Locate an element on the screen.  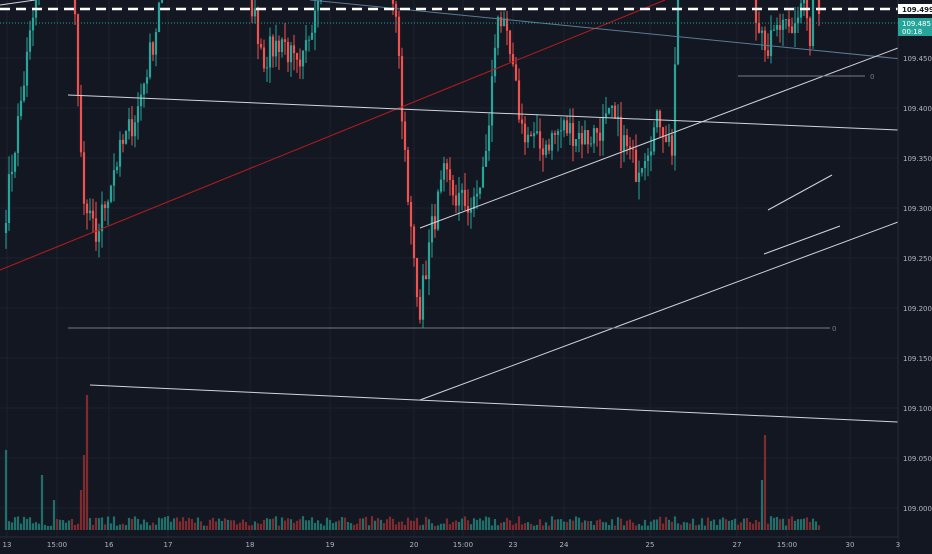
price-tick-label: 109.400 is located at coordinates (917, 109).